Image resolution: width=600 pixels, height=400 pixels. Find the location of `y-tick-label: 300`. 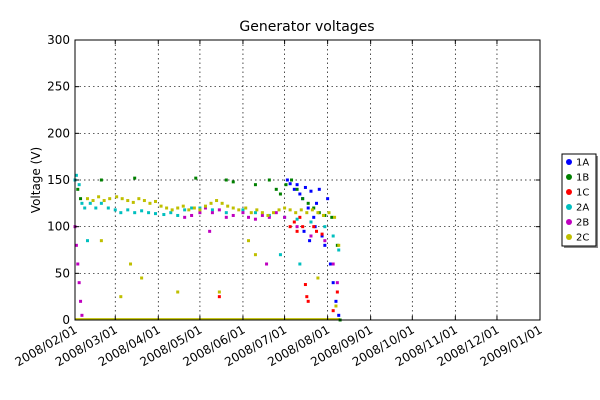

y-tick-label: 300 is located at coordinates (58, 40).